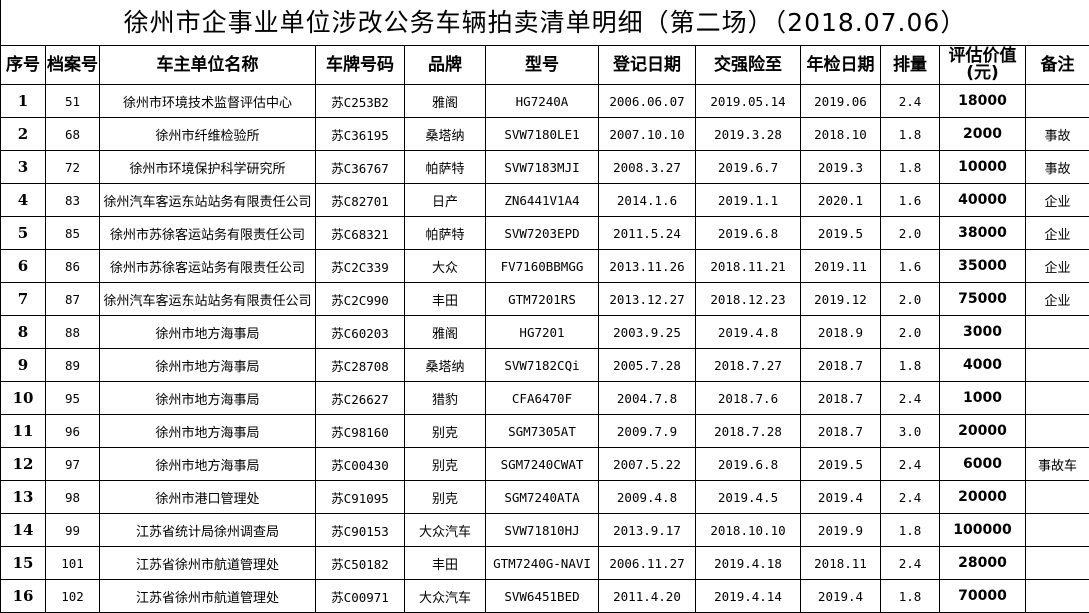 Image resolution: width=1089 pixels, height=613 pixels. I want to click on cell-file-no: 68, so click(72, 134).